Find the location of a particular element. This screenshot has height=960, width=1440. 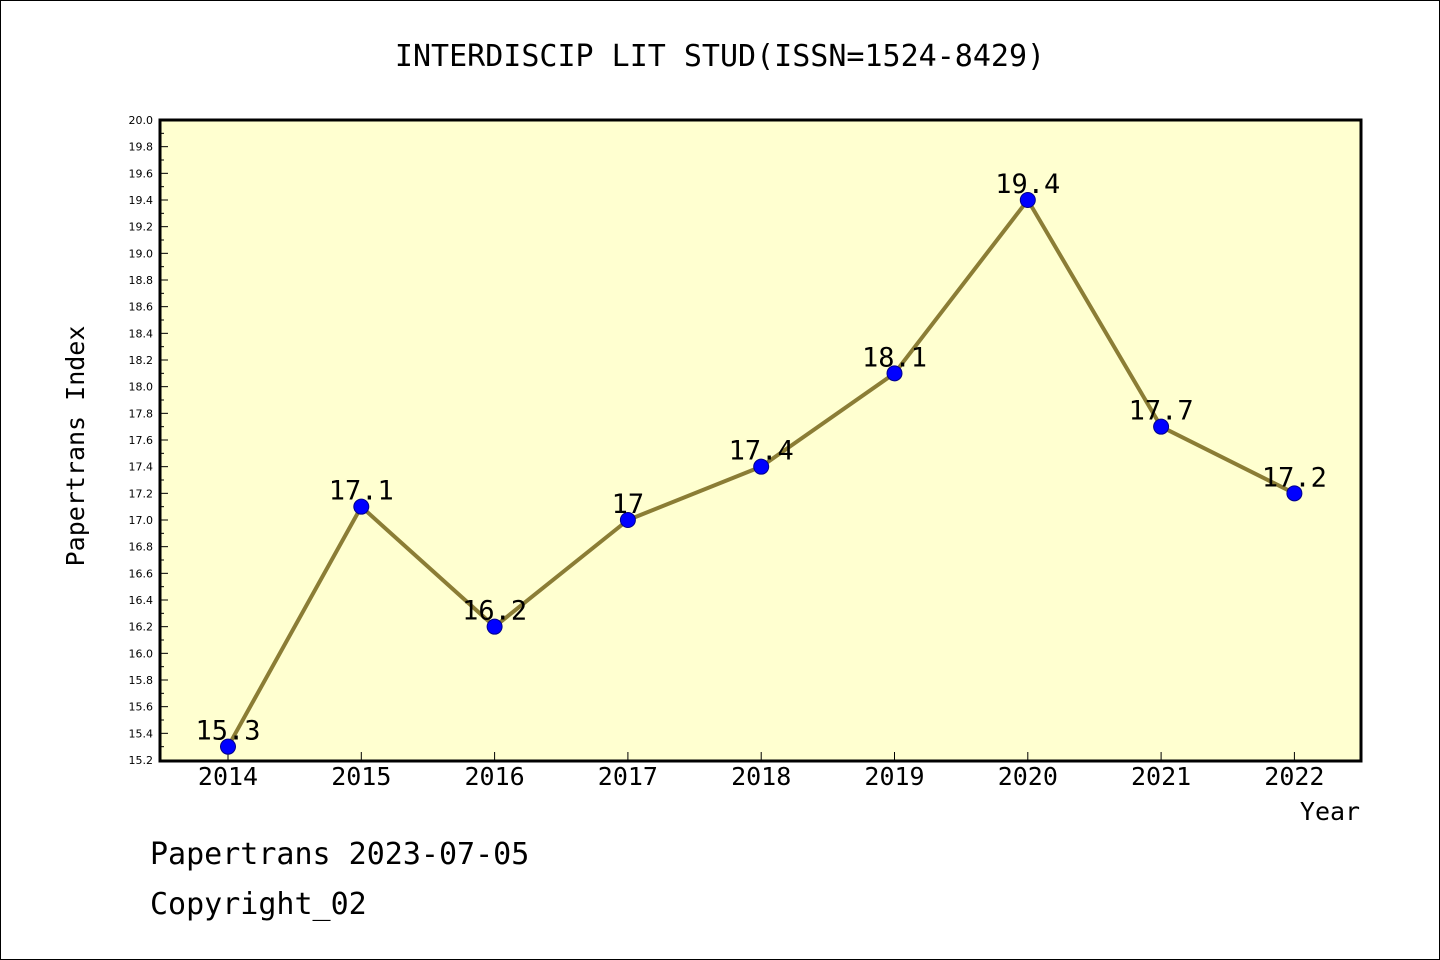

y-tick-label: 16.6 is located at coordinates (141, 573).